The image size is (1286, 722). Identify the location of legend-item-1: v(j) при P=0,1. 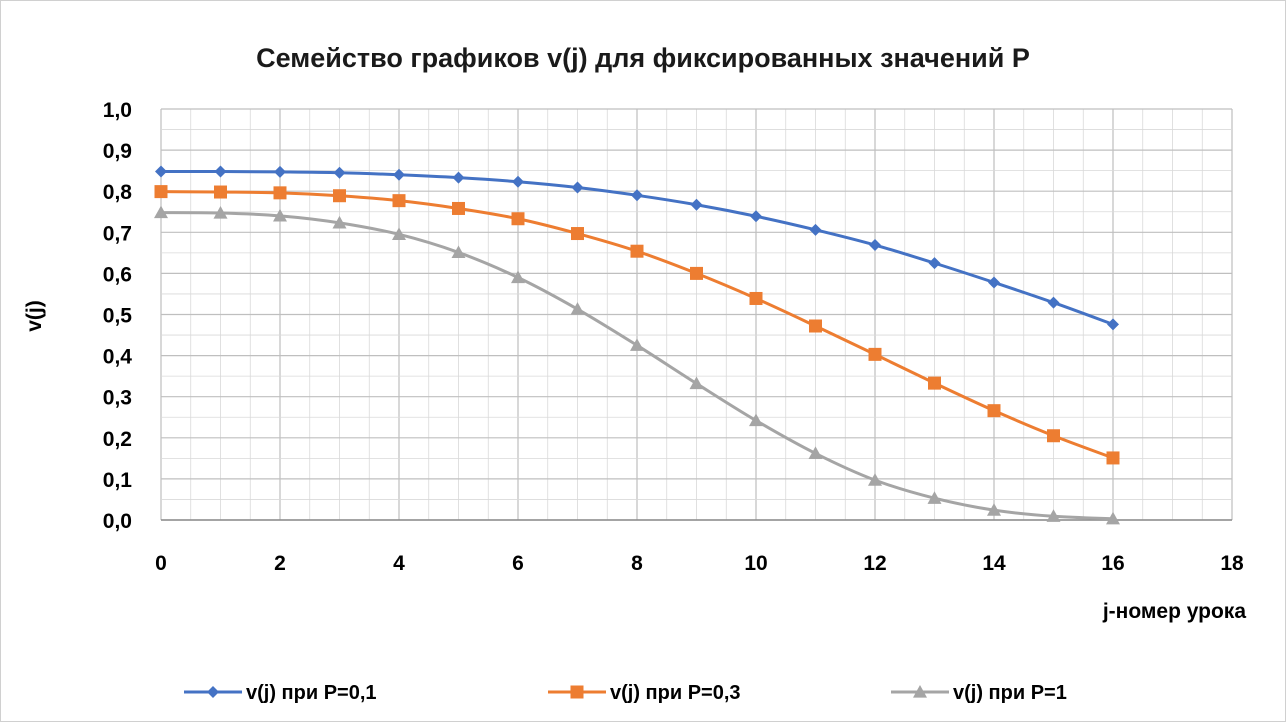
(280, 693).